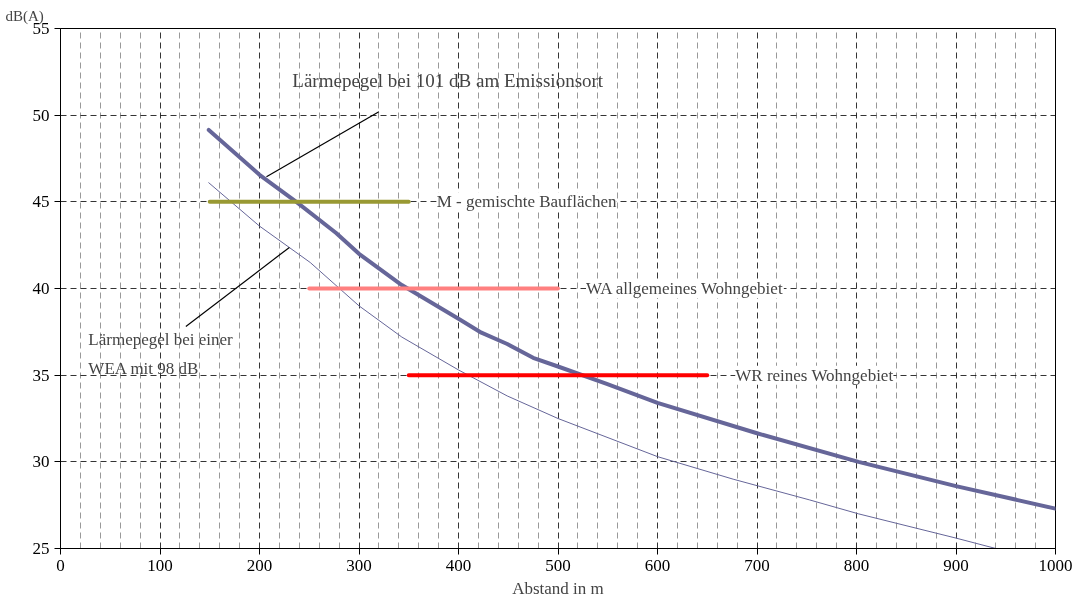  What do you see at coordinates (458, 565) in the screenshot?
I see `x-tick-label: 400` at bounding box center [458, 565].